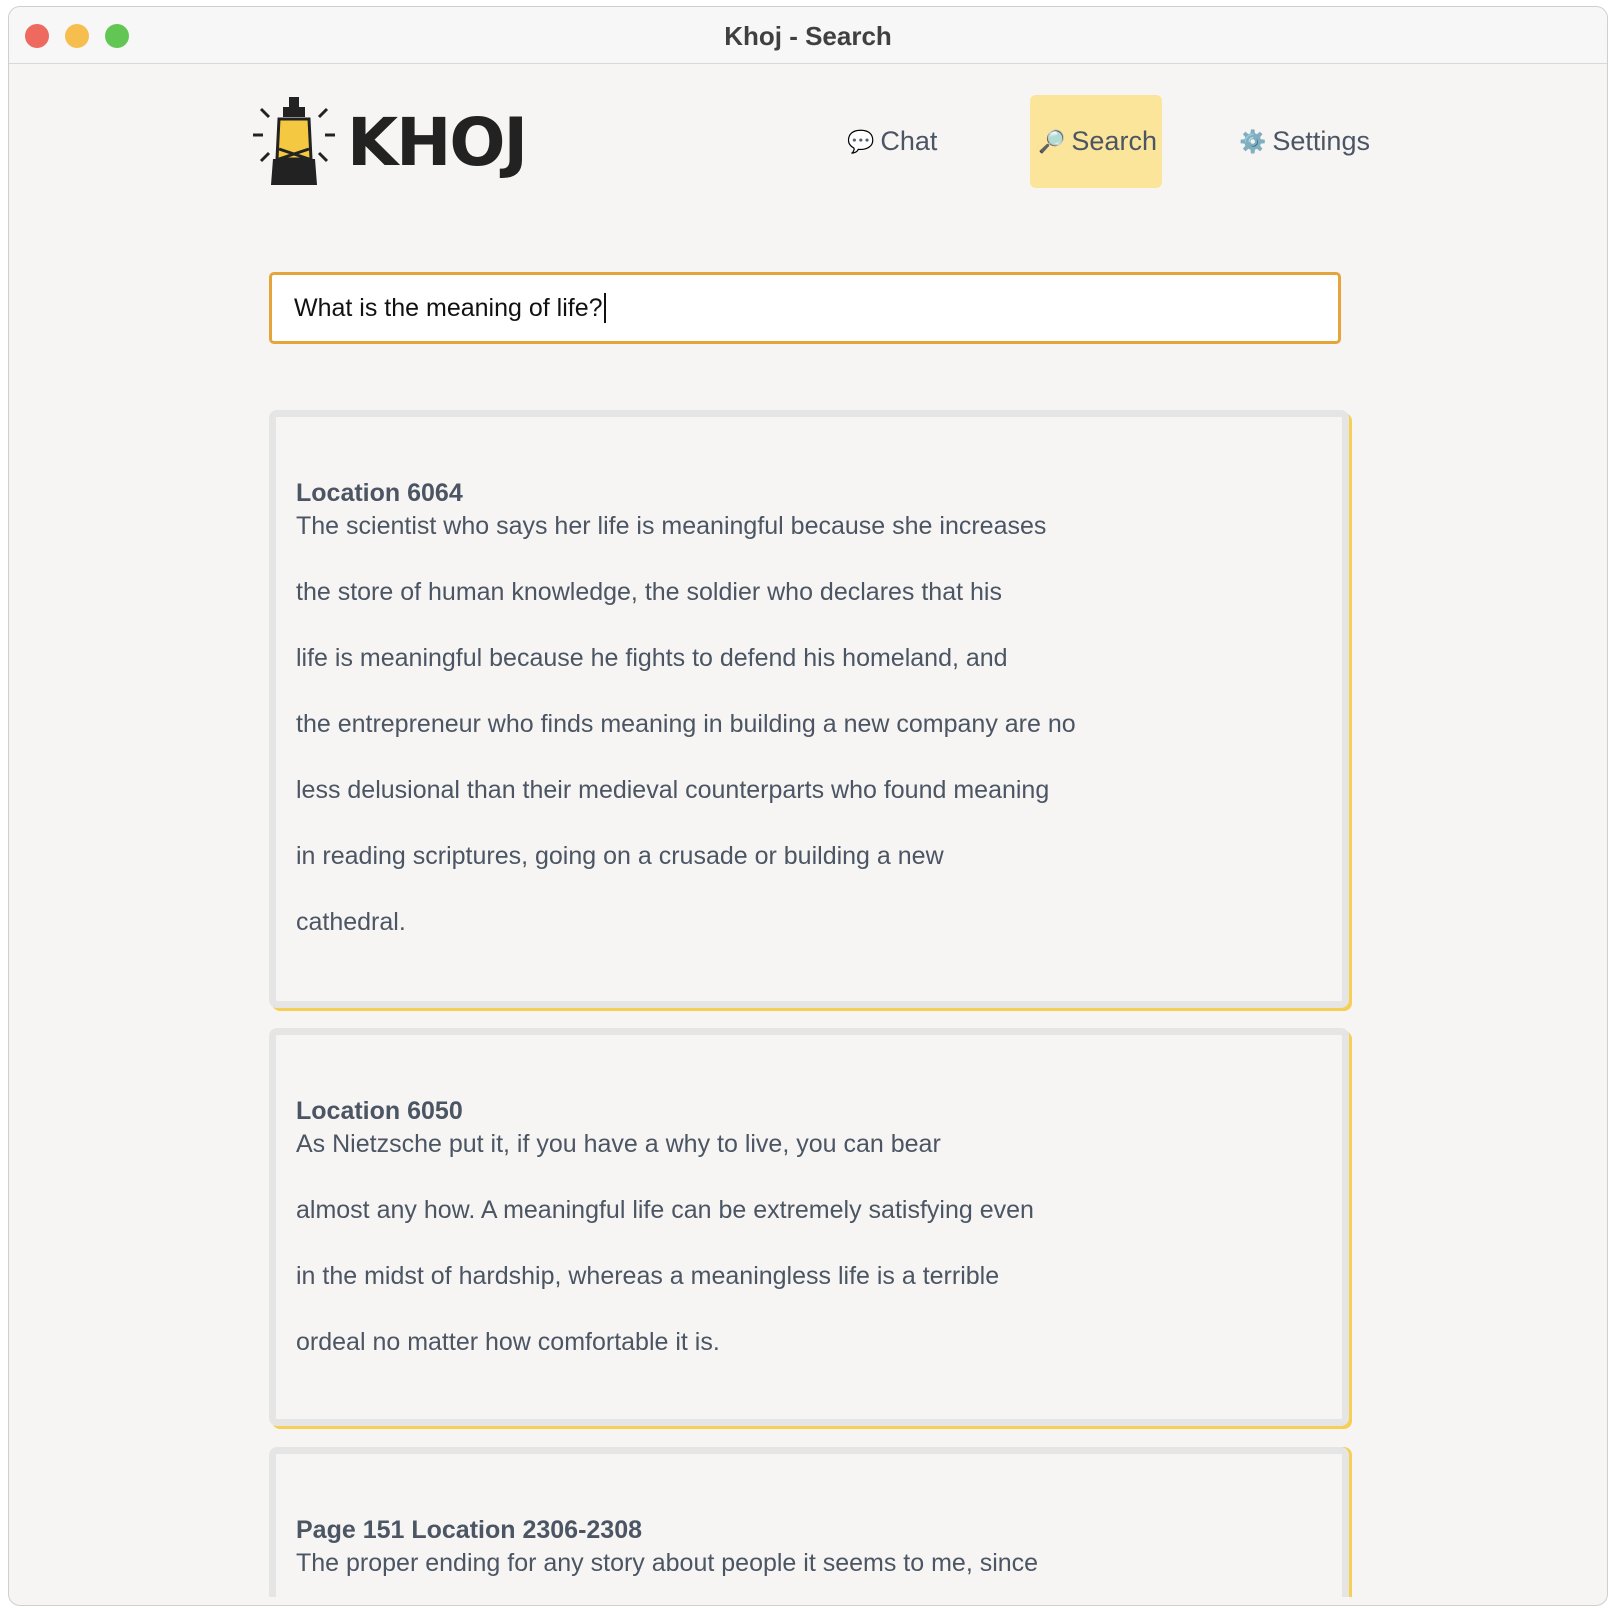 This screenshot has width=1616, height=1612. I want to click on window-title: Khoj - Search, so click(808, 36).